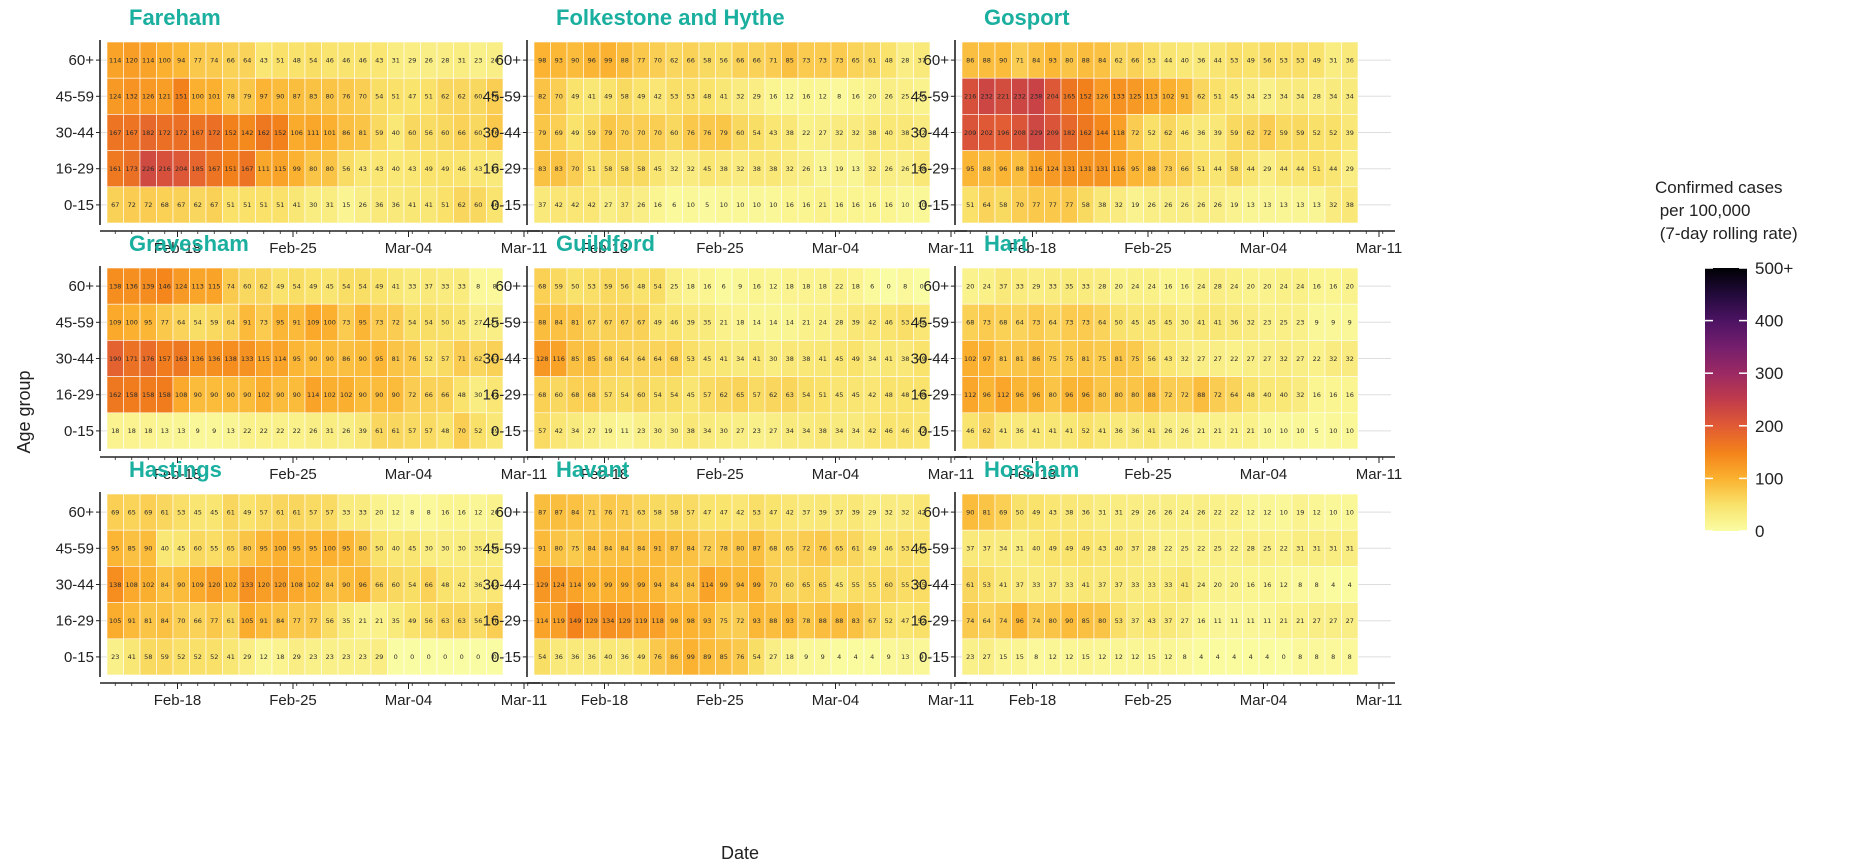 The image size is (1874, 865). What do you see at coordinates (445, 585) in the screenshot?
I see `cell-value-label: 48` at bounding box center [445, 585].